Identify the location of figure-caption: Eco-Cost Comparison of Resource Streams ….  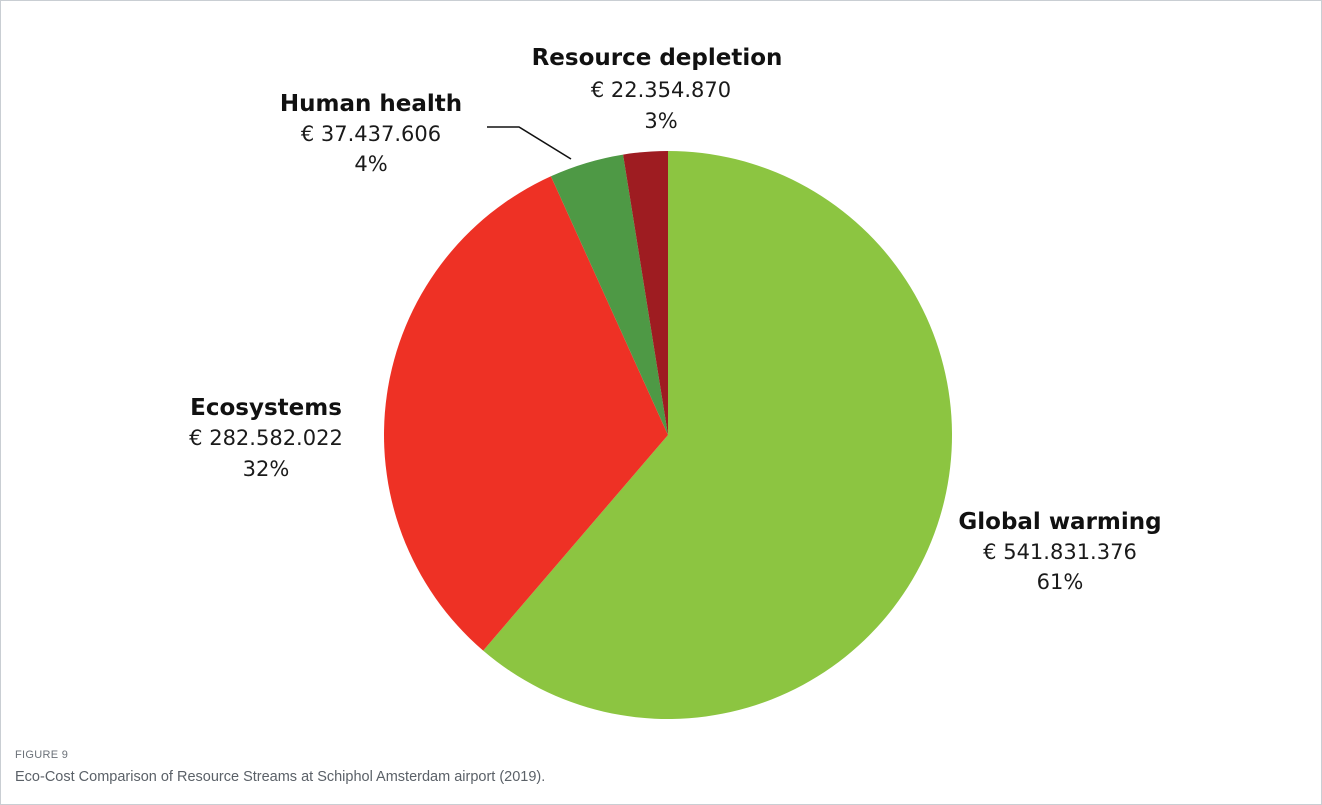
(280, 777).